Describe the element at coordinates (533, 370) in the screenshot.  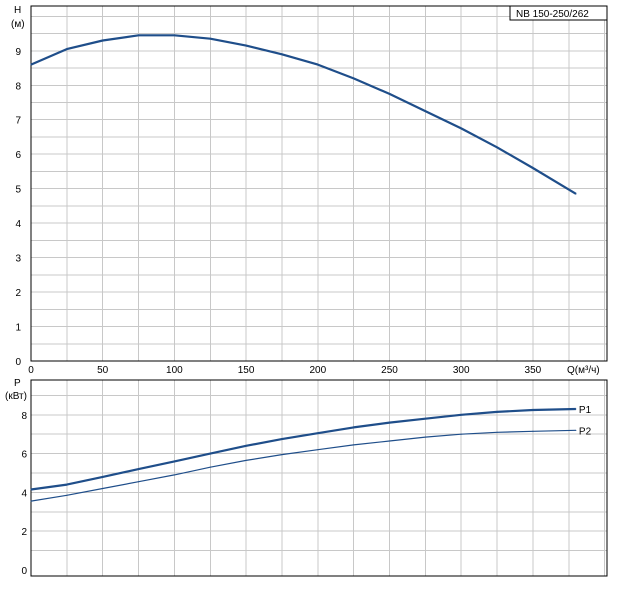
I see `head-x-tick: 350` at that location.